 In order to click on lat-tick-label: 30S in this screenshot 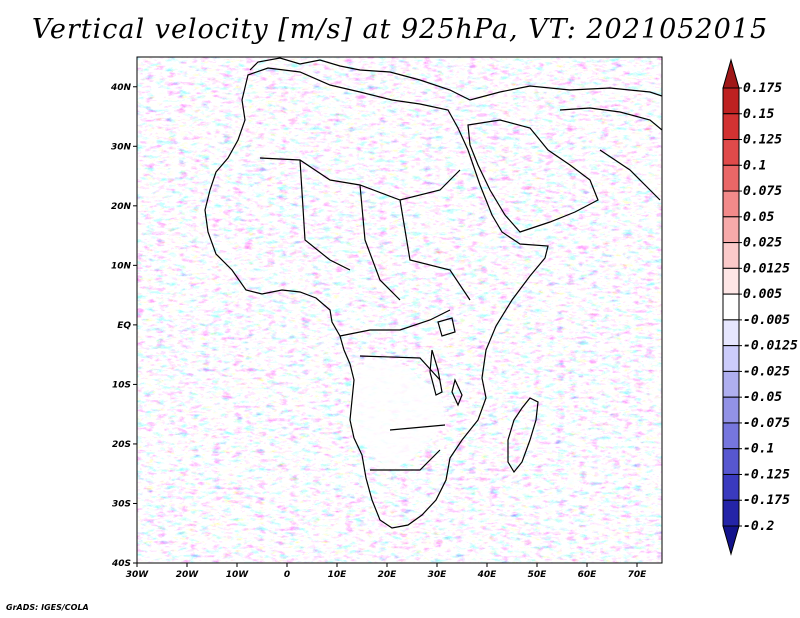, I will do `click(121, 504)`.